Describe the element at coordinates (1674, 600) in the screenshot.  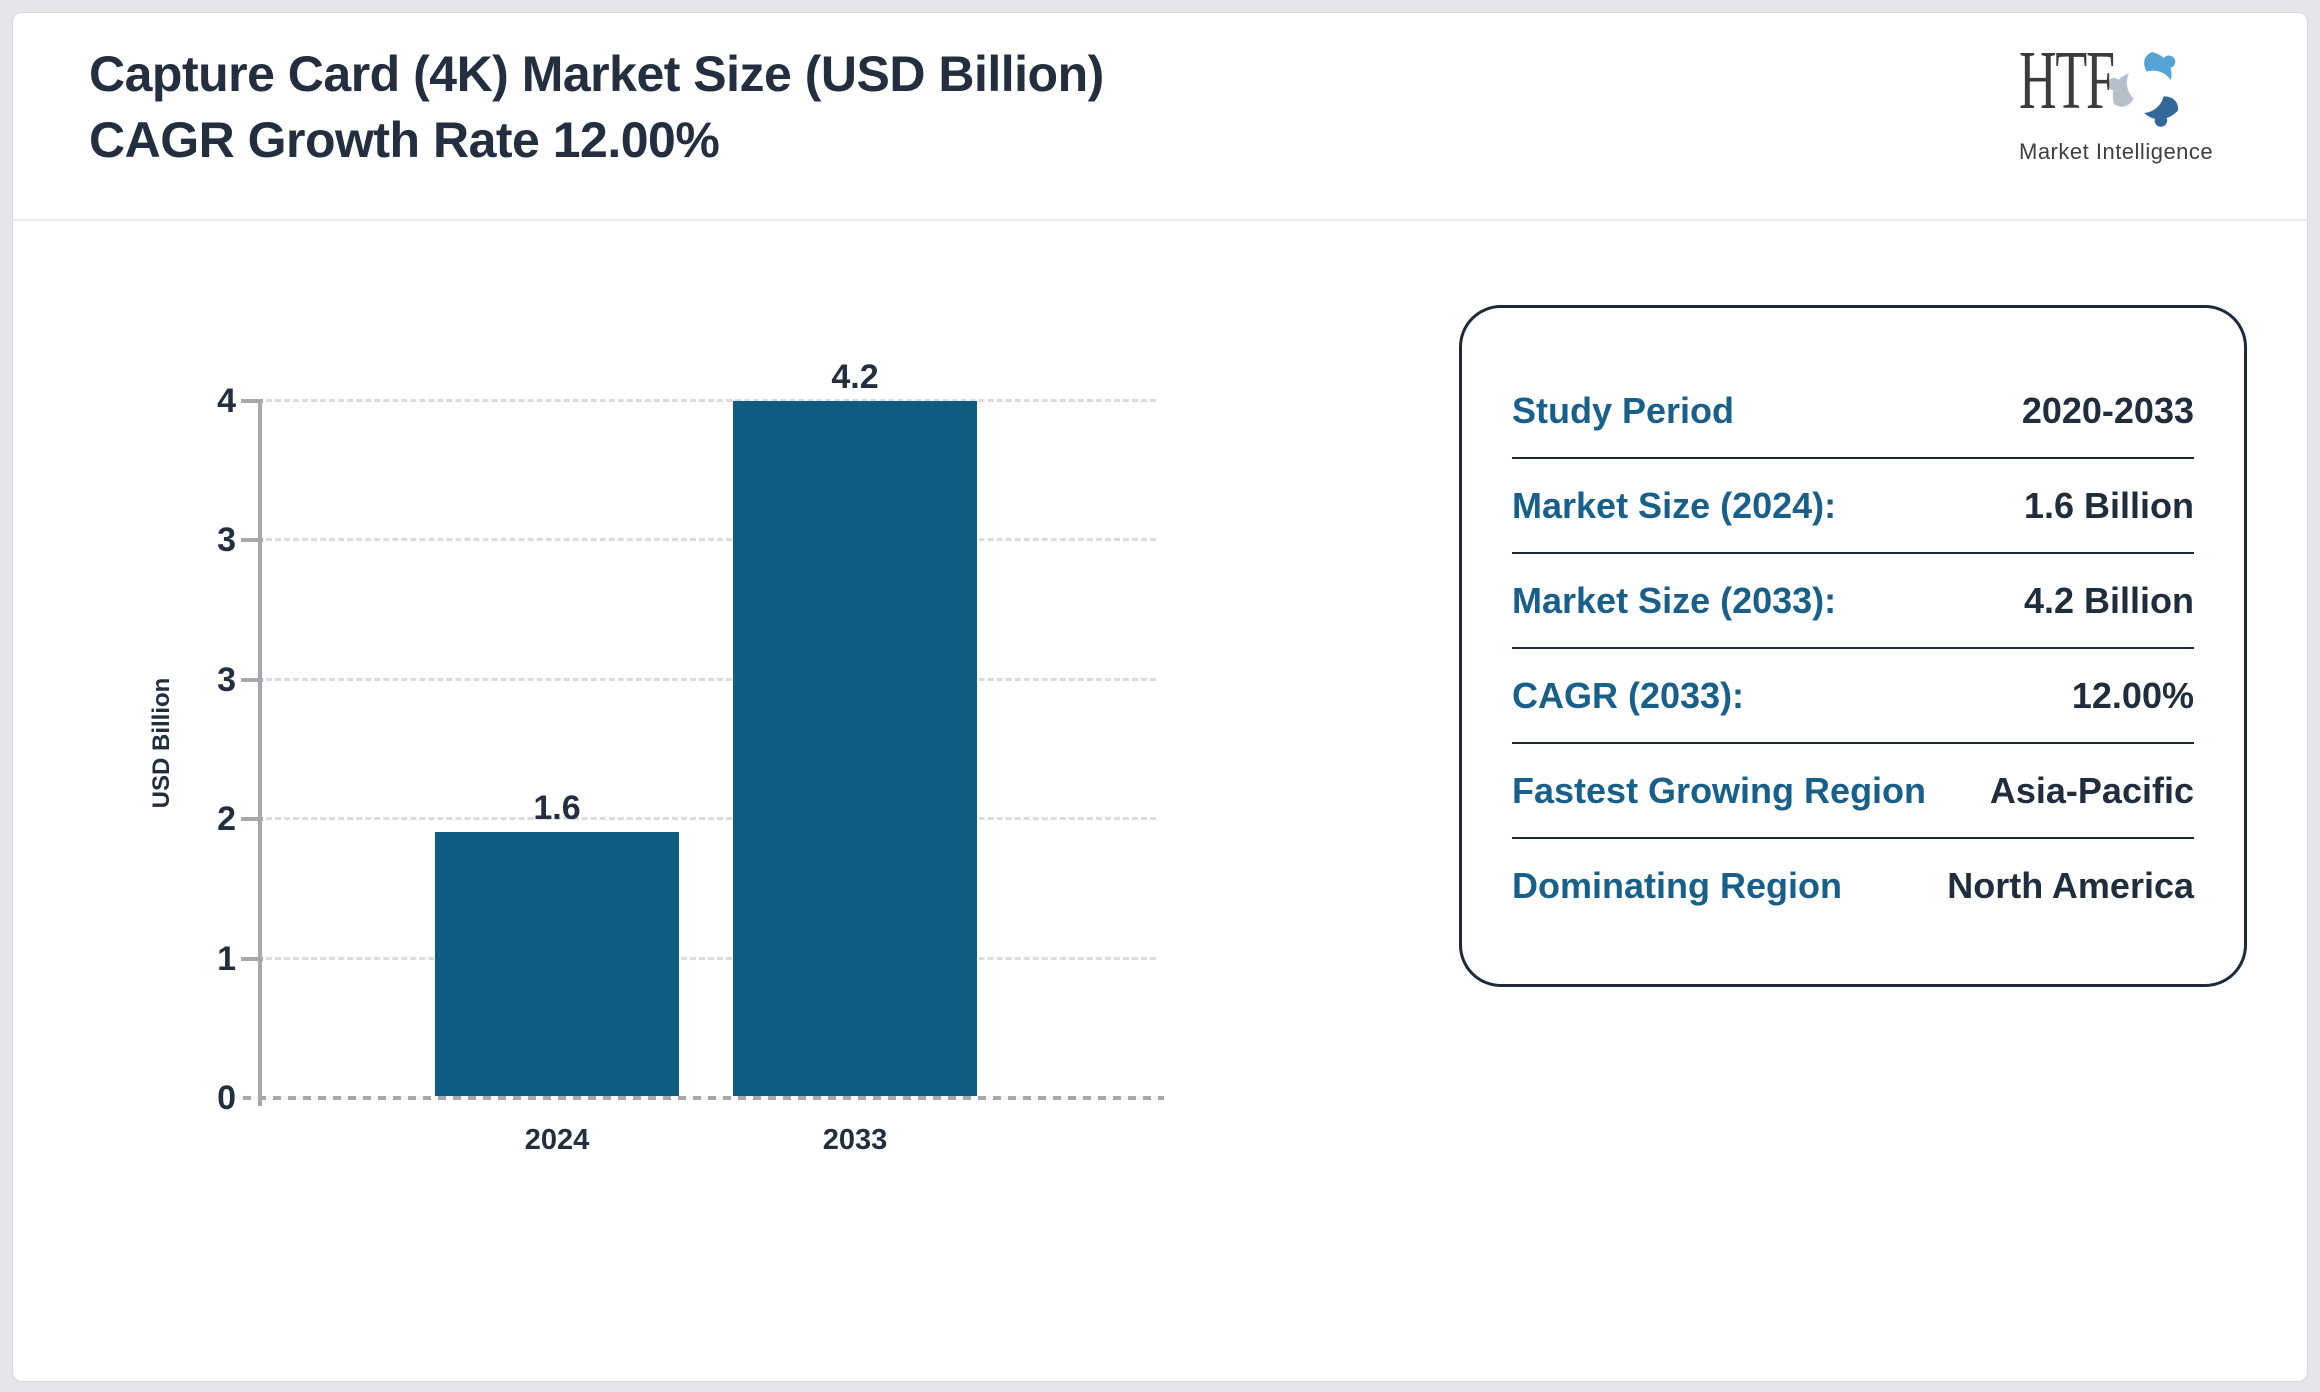
I see `panel-row-label: Market Size (2033):` at that location.